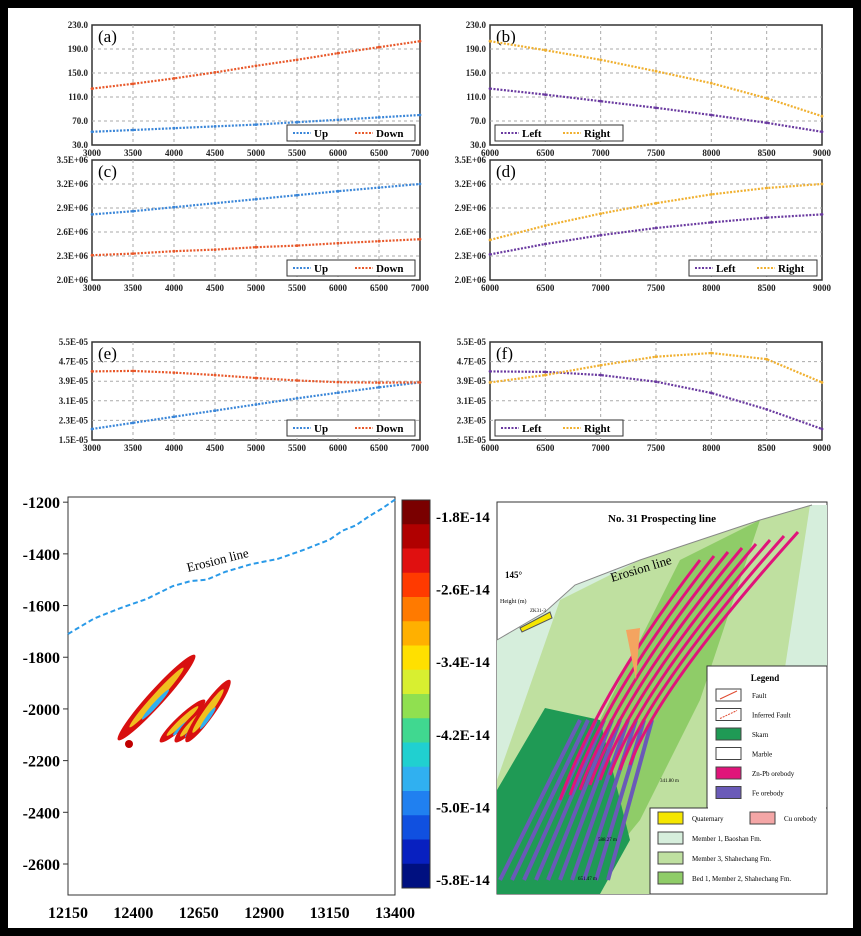 This screenshot has width=861, height=936. What do you see at coordinates (472, 362) in the screenshot?
I see `y-tick-label: 4.7E-05` at bounding box center [472, 362].